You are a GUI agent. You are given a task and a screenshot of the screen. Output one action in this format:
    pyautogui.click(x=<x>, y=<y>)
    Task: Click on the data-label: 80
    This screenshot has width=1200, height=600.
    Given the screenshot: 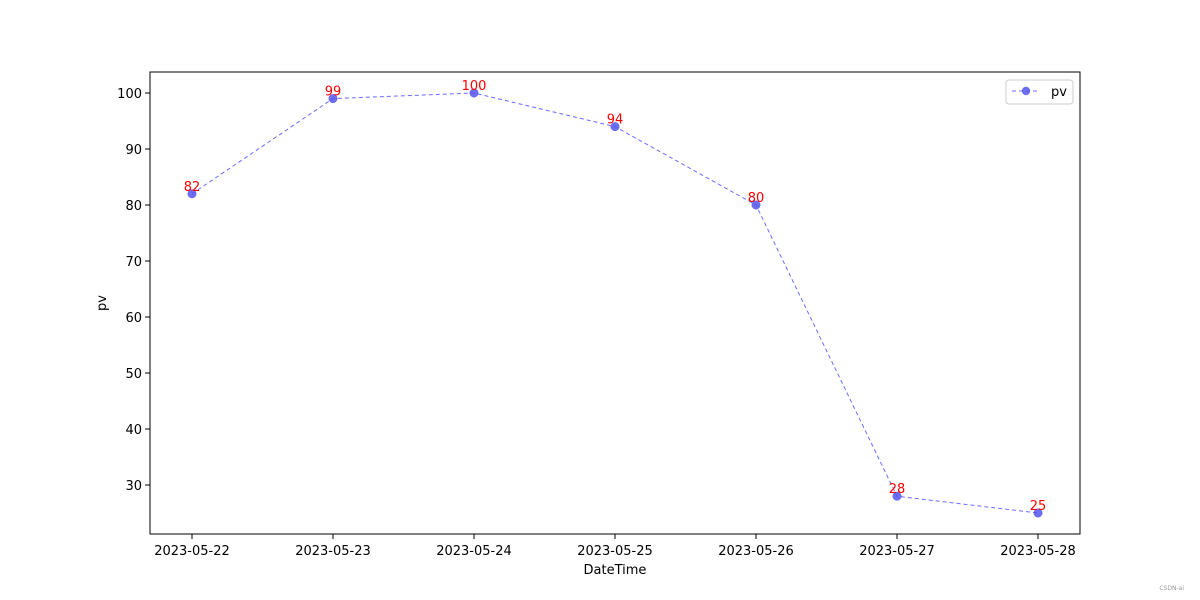 What is the action you would take?
    pyautogui.click(x=756, y=198)
    